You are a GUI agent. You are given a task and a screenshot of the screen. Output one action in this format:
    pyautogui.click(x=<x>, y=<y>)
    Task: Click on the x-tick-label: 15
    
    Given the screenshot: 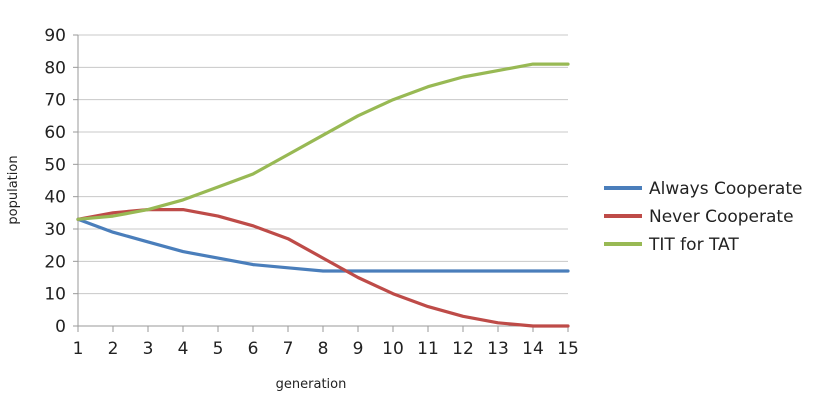 What is the action you would take?
    pyautogui.click(x=568, y=349)
    